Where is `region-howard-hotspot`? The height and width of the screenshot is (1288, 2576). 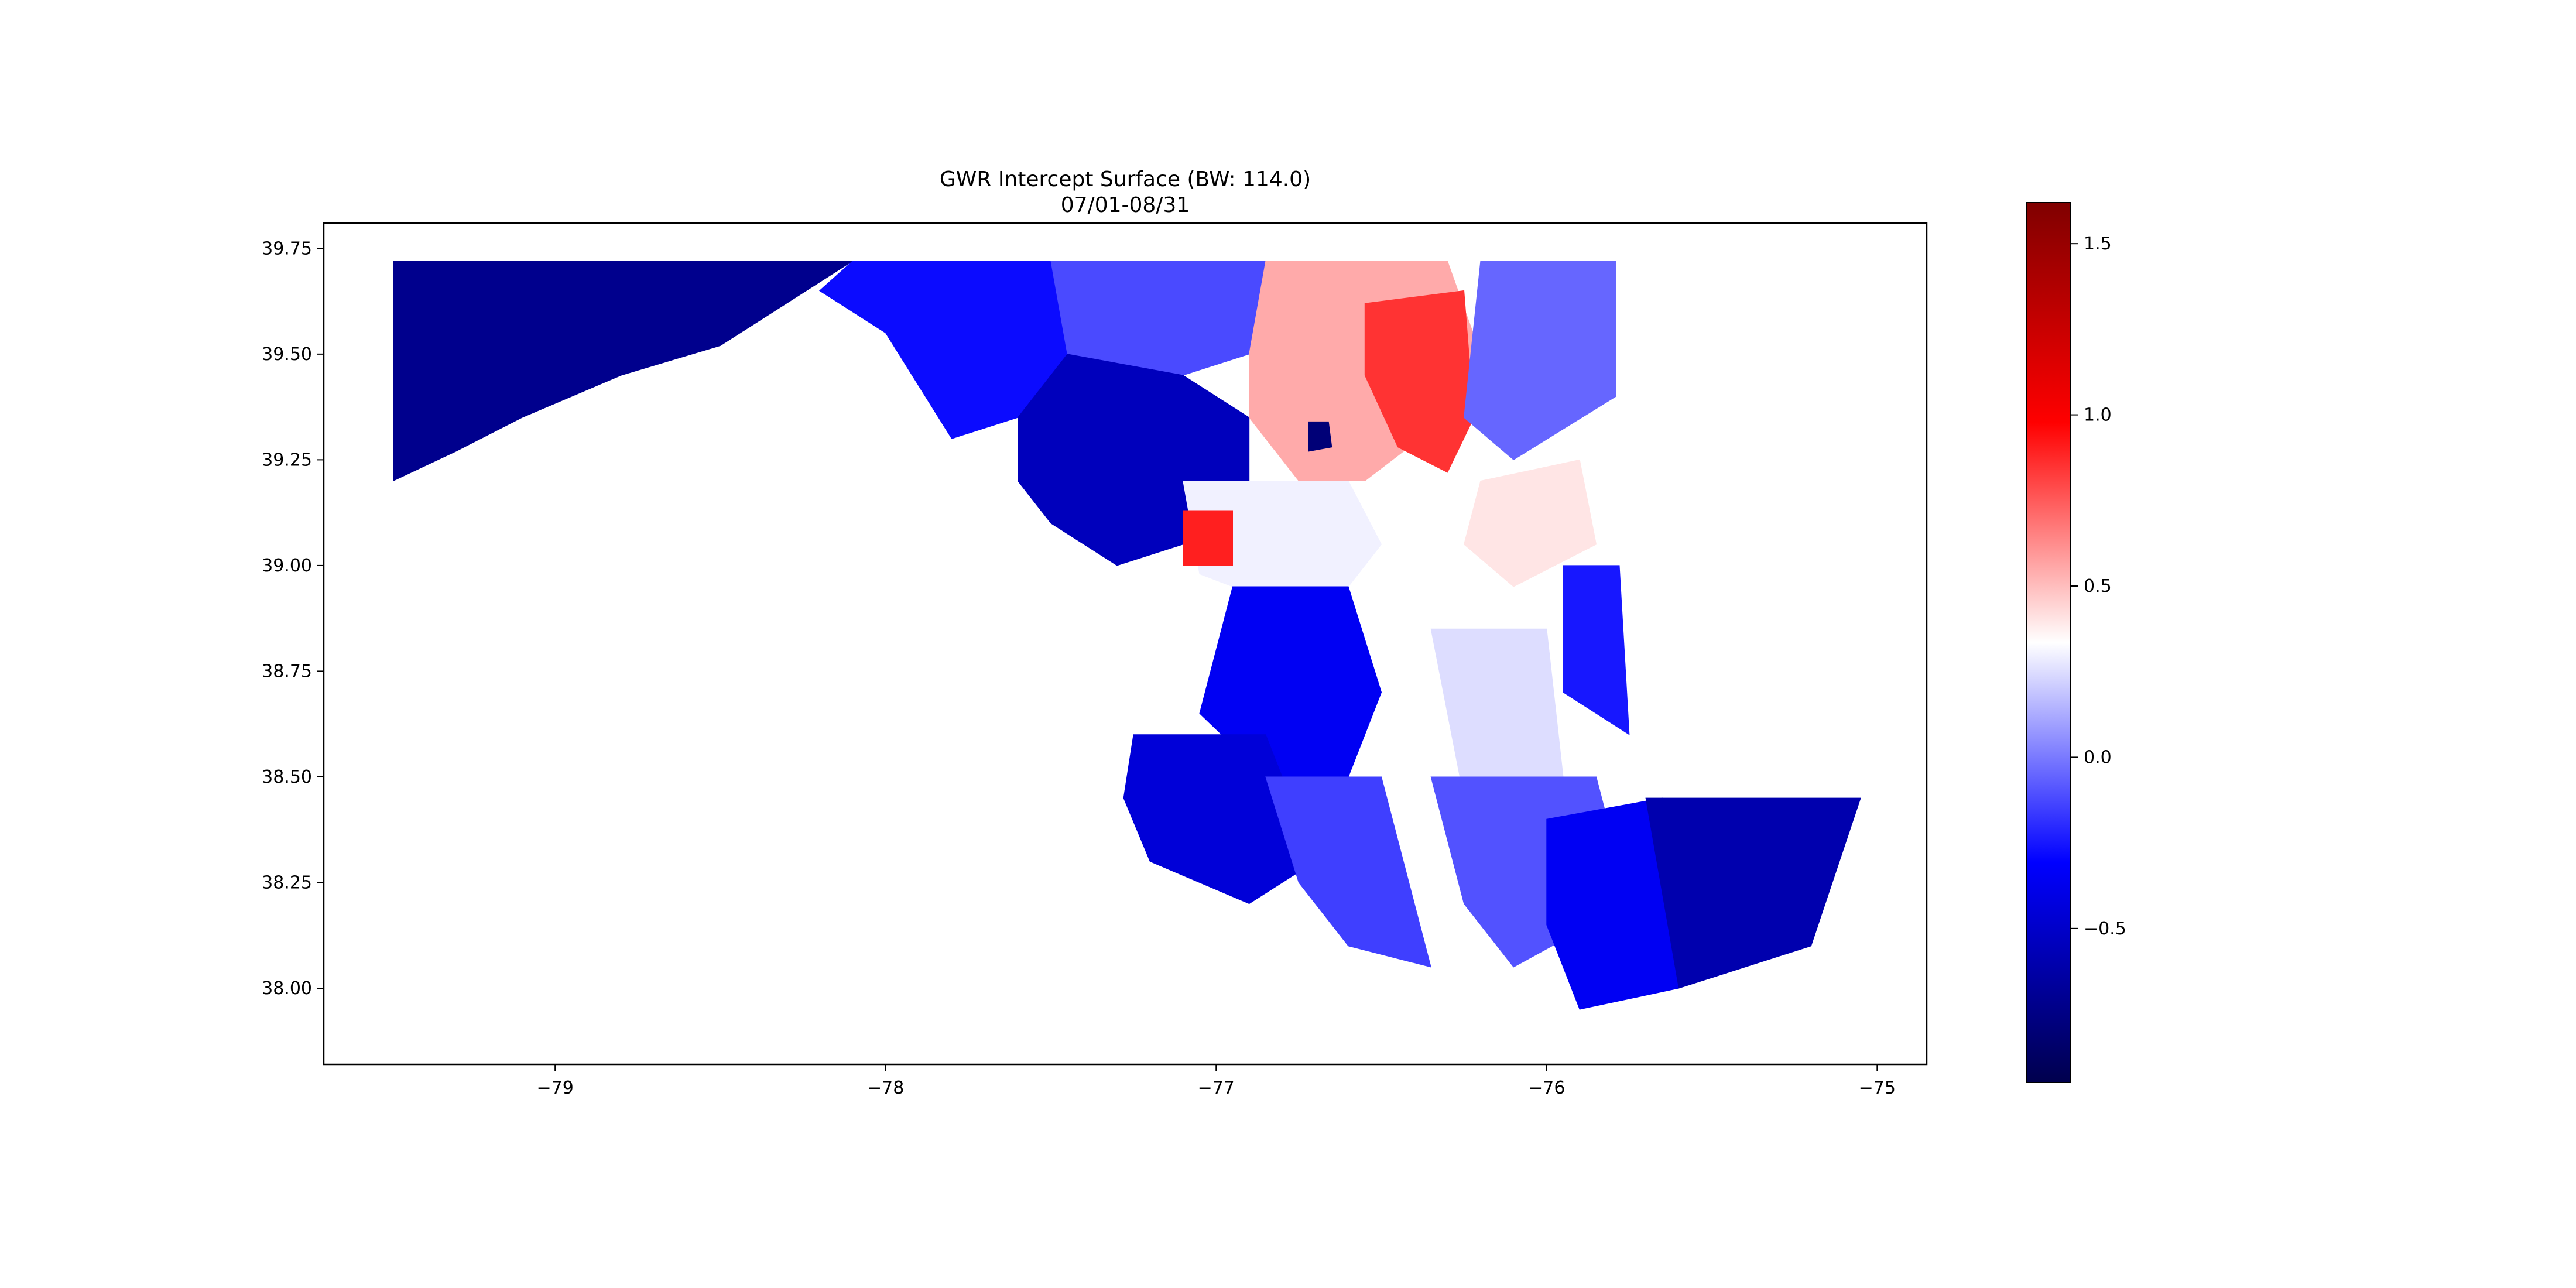
region-howard-hotspot is located at coordinates (1208, 538).